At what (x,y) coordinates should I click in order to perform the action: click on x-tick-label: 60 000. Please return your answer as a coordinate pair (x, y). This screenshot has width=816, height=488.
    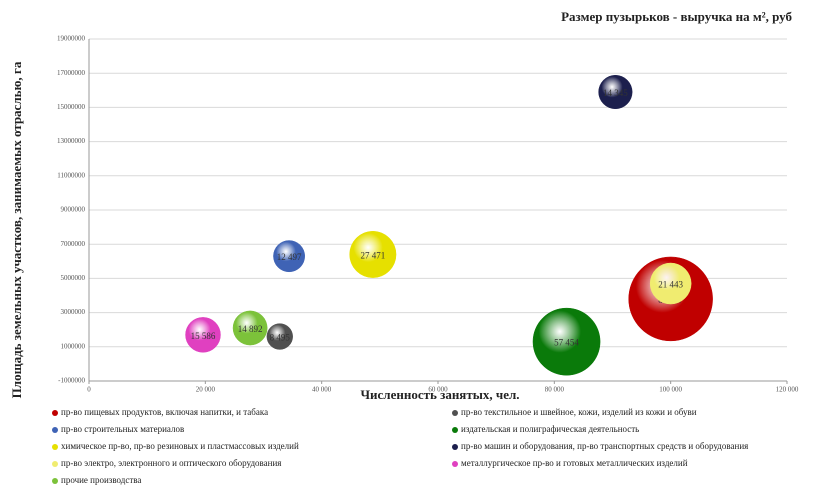
    Looking at the image, I should click on (438, 390).